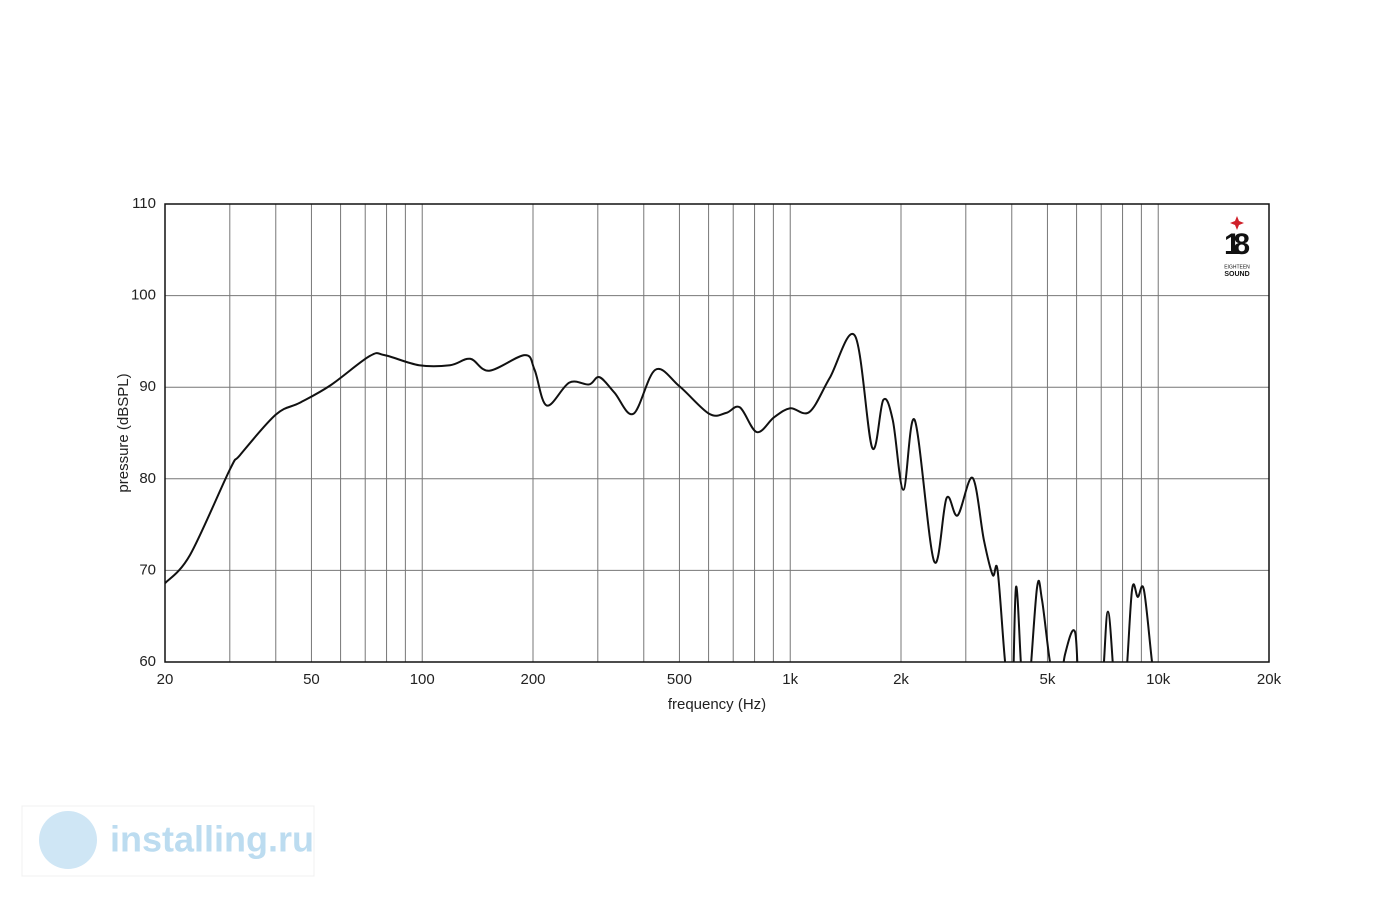 This screenshot has height=900, width=1400. I want to click on y-tick-label: 70, so click(147, 569).